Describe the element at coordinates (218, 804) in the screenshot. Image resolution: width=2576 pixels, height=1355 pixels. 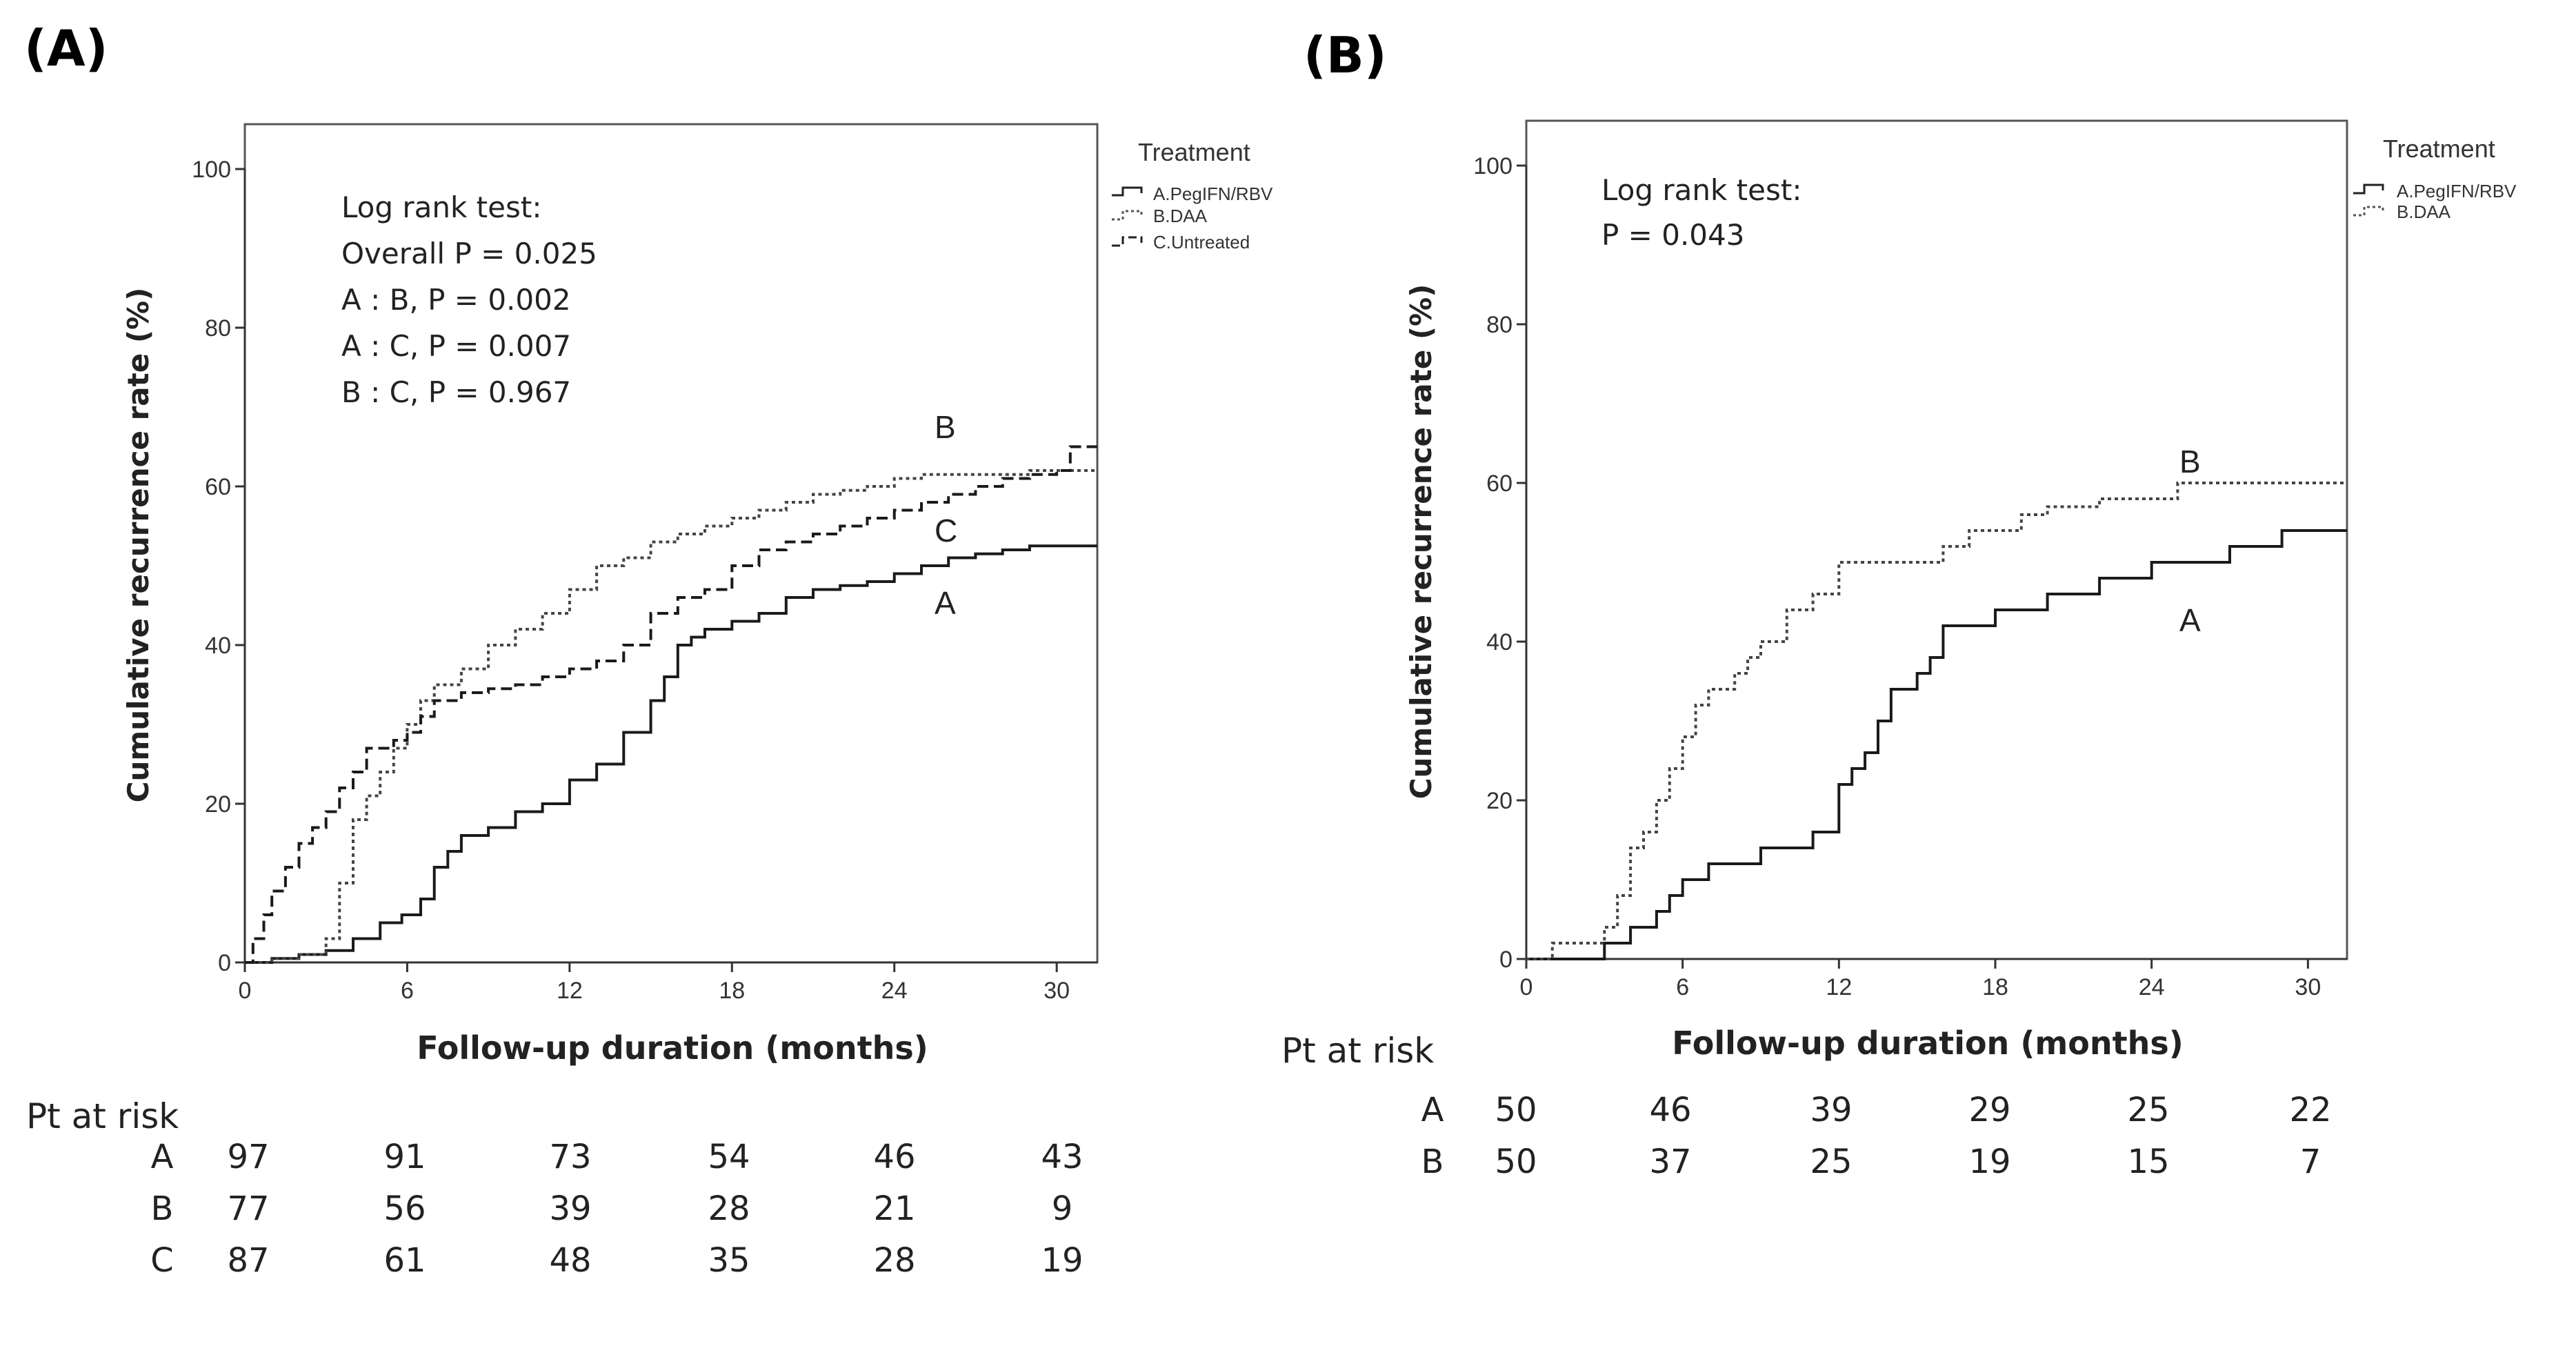
I see `panel-a-y-tick-label: 20` at that location.